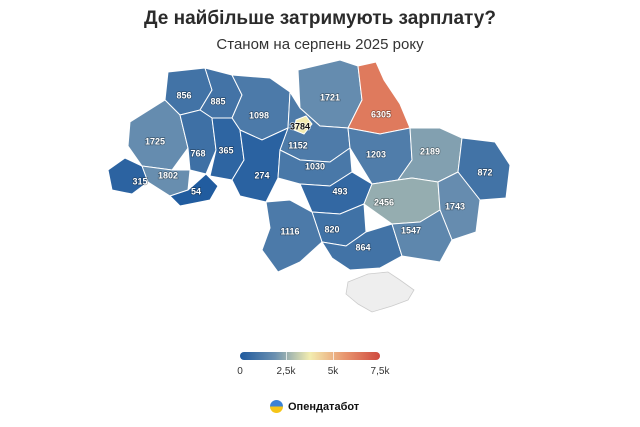 The height and width of the screenshot is (427, 640). I want to click on region-value-label-lviv: 1725, so click(155, 141).